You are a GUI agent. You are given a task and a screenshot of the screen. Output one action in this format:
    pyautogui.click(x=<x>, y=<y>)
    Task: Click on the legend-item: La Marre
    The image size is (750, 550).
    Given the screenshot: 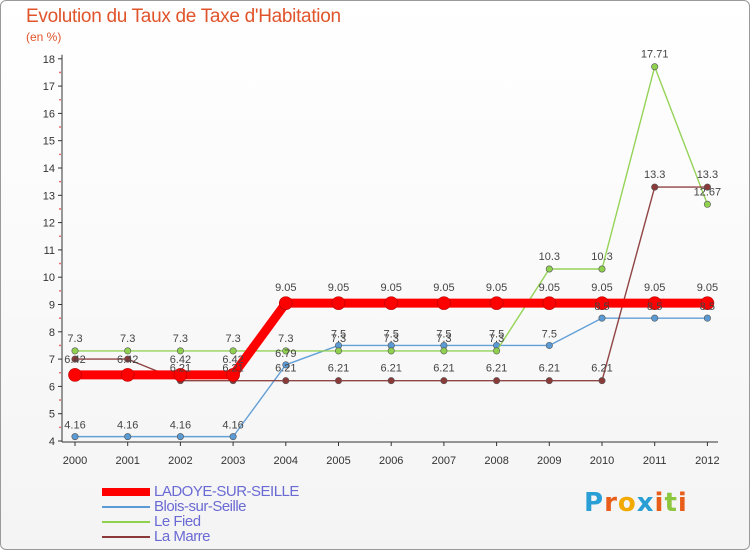 What is the action you would take?
    pyautogui.click(x=200, y=536)
    